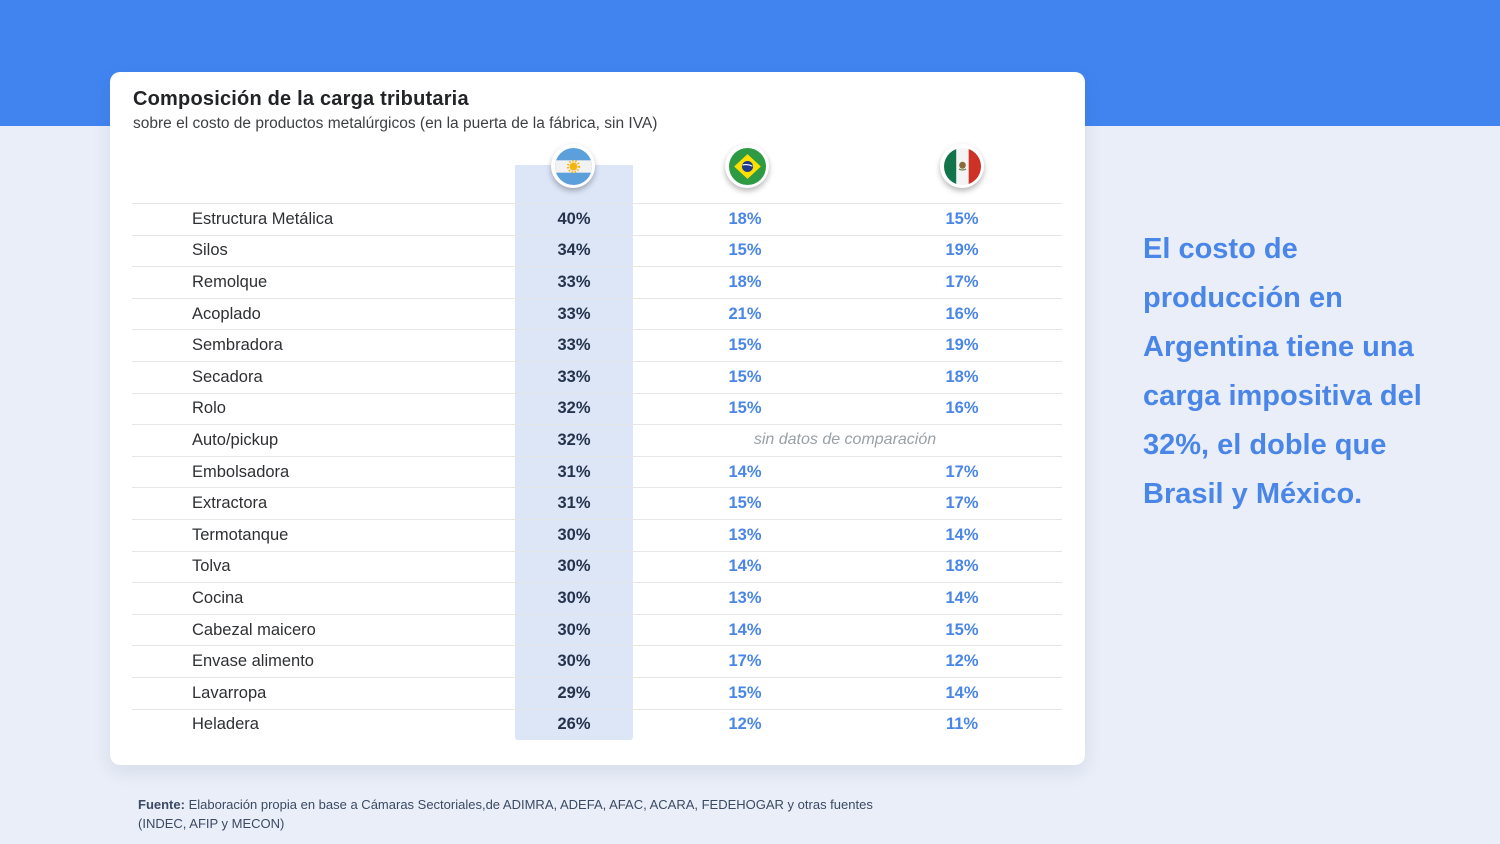 The image size is (1500, 844). I want to click on table-row: Termotanque 30% 13% 14%, so click(597, 534).